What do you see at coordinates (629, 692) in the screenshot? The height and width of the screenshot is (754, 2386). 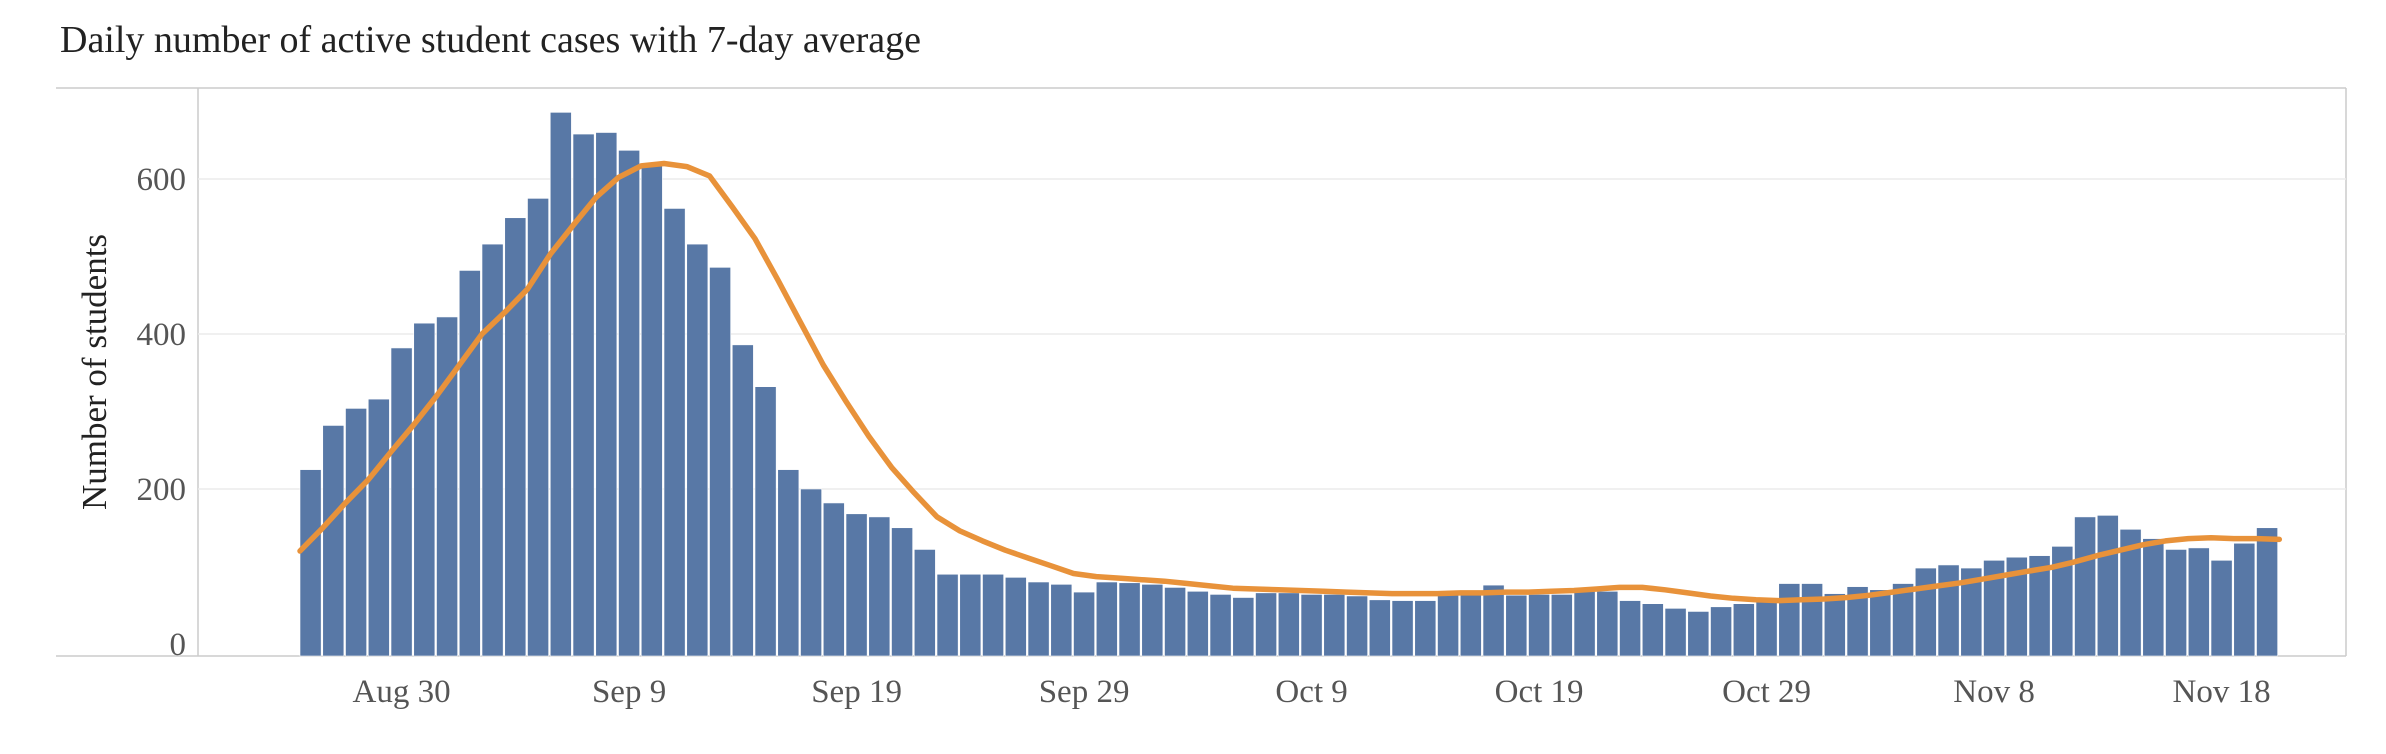 I see `x-tick-label-sep-9: Sep 9` at bounding box center [629, 692].